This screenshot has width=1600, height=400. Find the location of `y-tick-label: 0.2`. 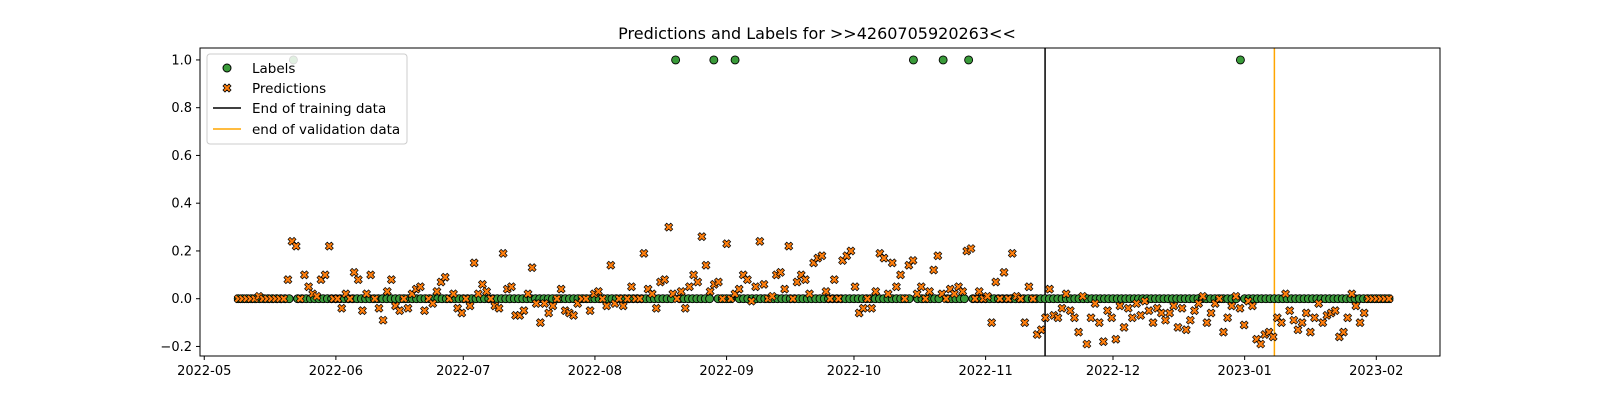

y-tick-label: 0.2 is located at coordinates (181, 251).